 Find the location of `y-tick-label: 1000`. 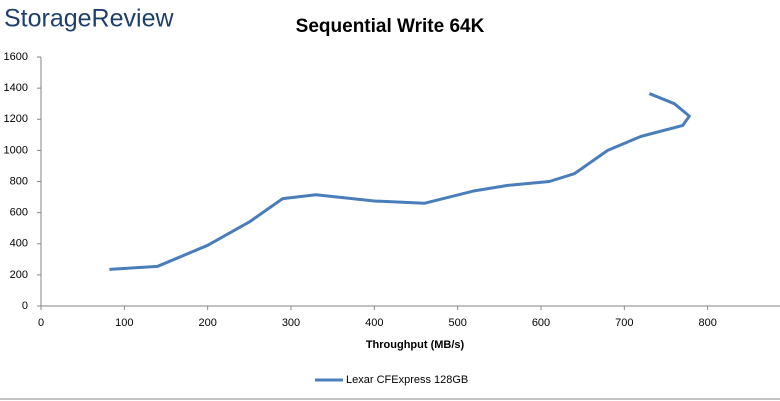

y-tick-label: 1000 is located at coordinates (16, 150).